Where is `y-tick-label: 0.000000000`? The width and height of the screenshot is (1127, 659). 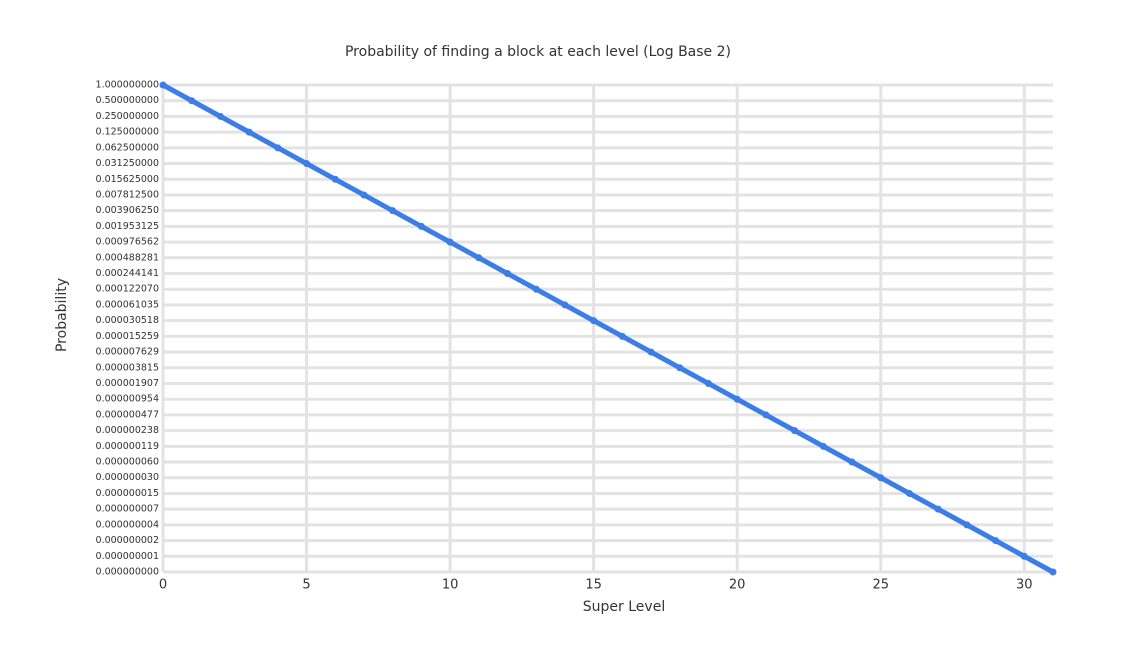
y-tick-label: 0.000000000 is located at coordinates (127, 572).